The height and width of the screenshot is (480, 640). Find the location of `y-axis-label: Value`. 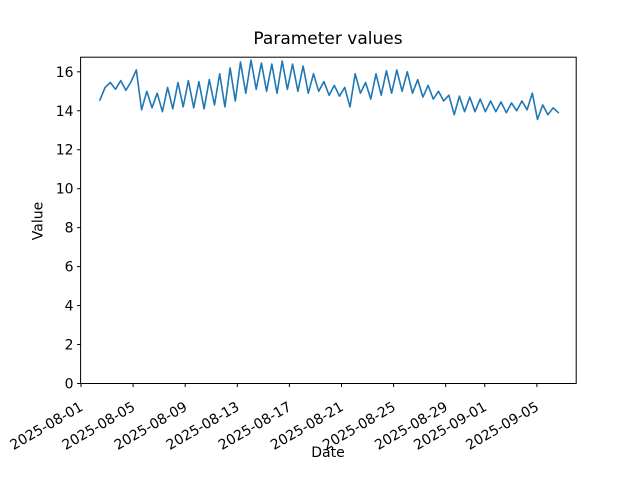

y-axis-label: Value is located at coordinates (38, 221).